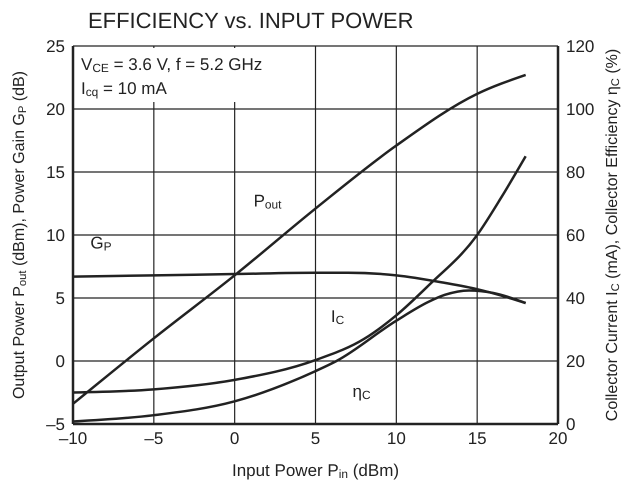  I want to click on y-tick-label: 20, so click(55, 110).